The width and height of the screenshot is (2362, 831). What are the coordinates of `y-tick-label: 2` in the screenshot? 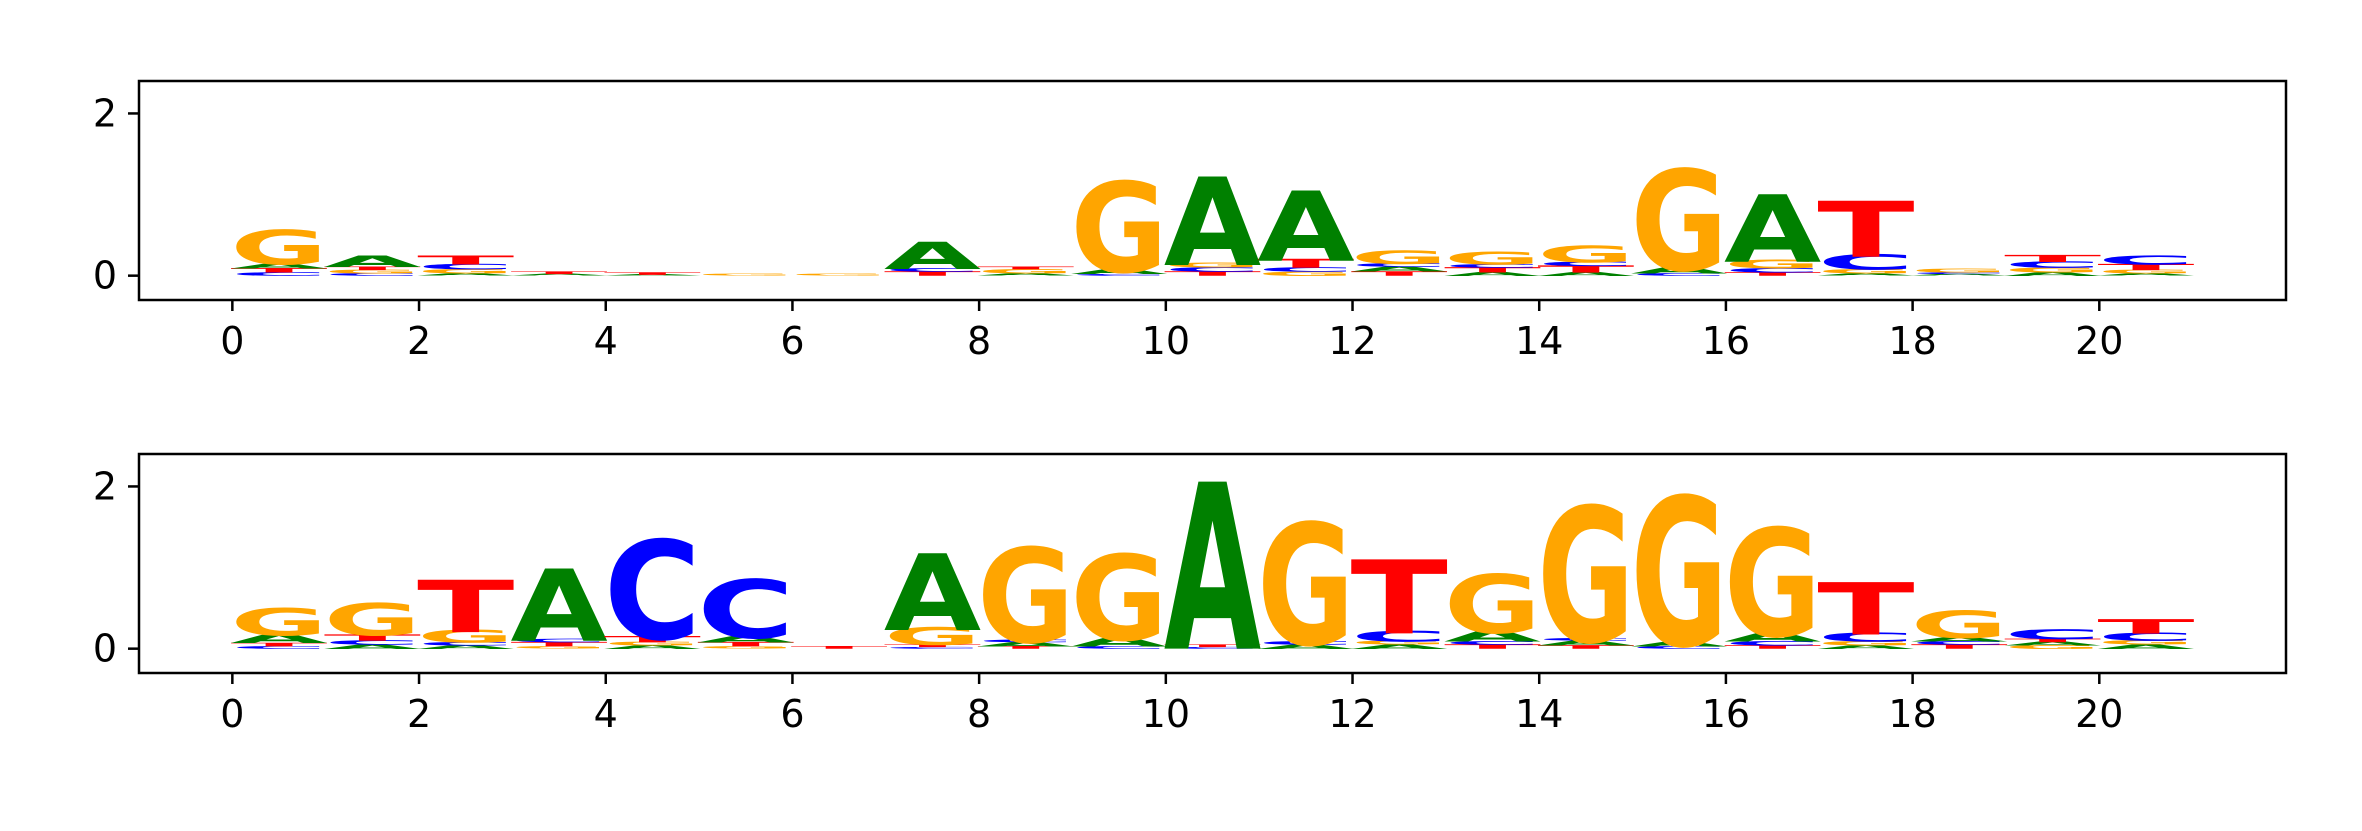 It's located at (105, 113).